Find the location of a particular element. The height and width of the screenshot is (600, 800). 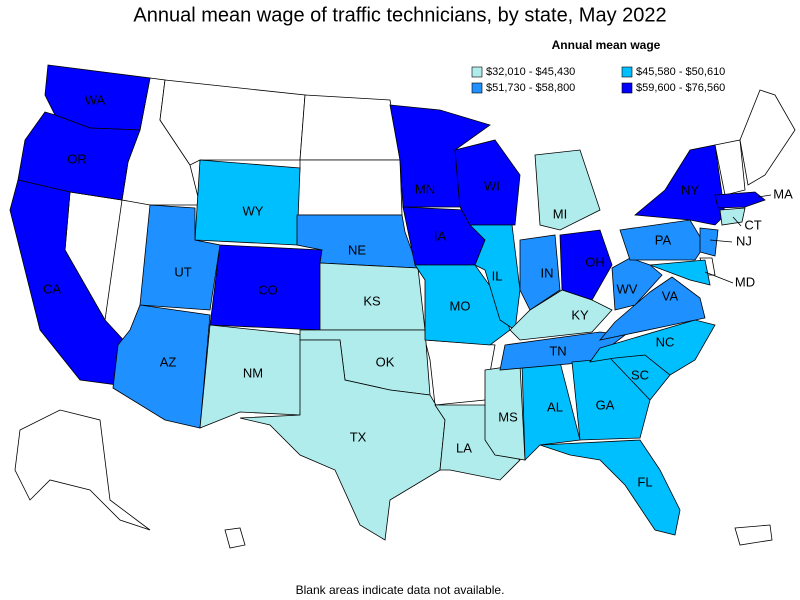

state-label: SC is located at coordinates (640, 374).